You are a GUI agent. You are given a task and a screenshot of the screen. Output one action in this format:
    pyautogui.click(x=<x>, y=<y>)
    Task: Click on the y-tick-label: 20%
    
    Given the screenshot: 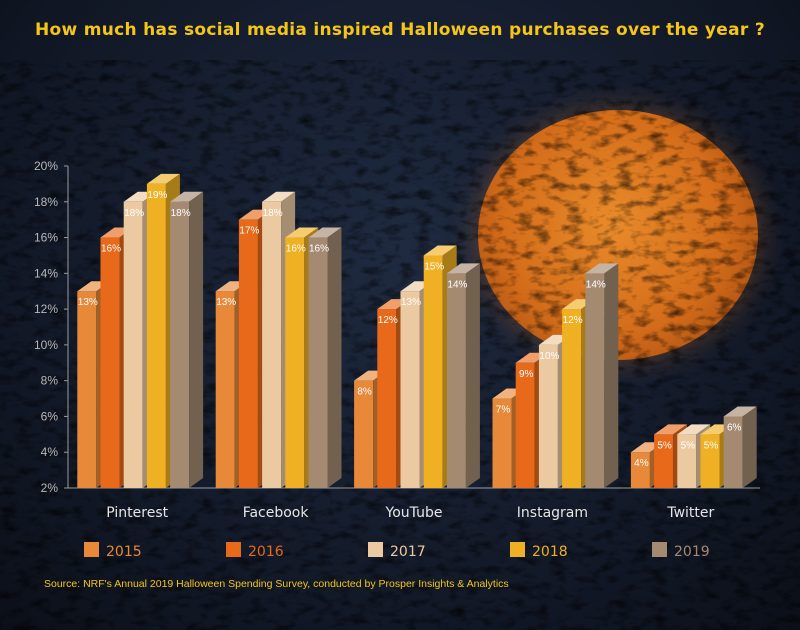 What is the action you would take?
    pyautogui.click(x=46, y=166)
    